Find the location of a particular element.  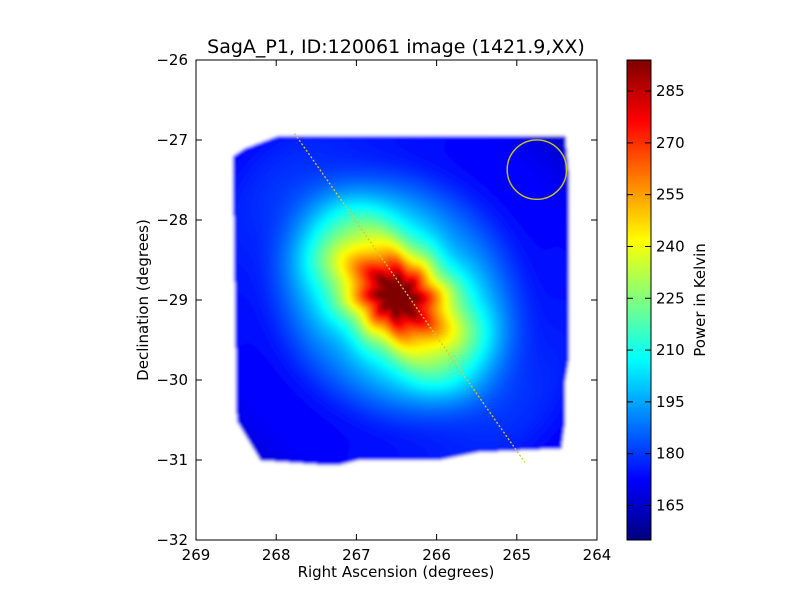

y-tick-label: −31 is located at coordinates (172, 460).